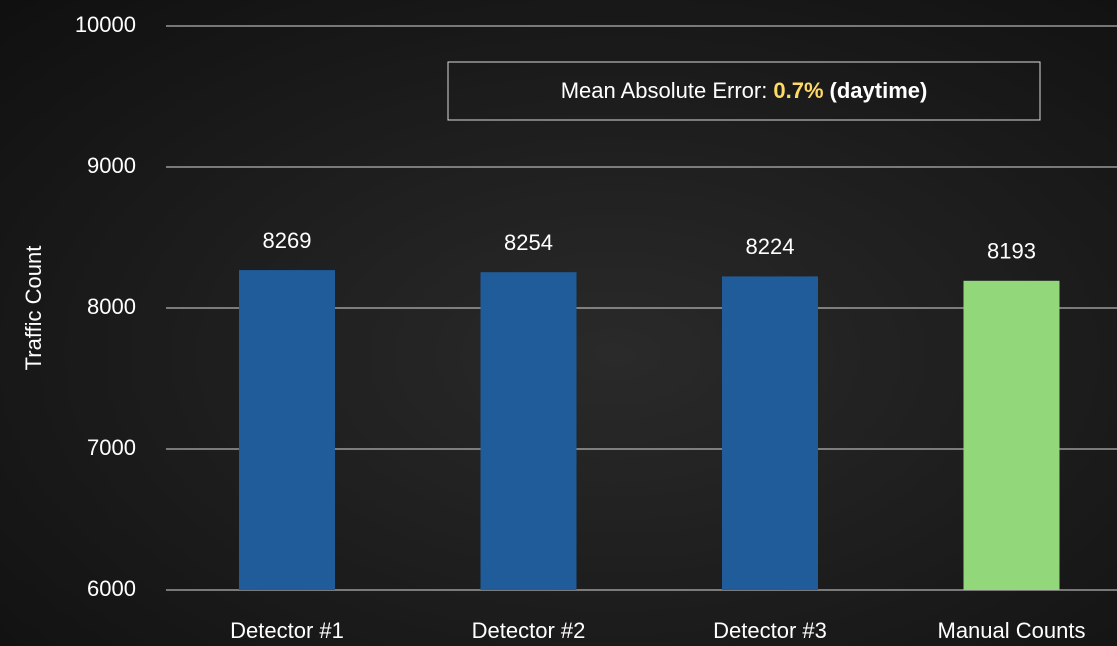  I want to click on y-axis-label: Traffic Count, so click(33, 308).